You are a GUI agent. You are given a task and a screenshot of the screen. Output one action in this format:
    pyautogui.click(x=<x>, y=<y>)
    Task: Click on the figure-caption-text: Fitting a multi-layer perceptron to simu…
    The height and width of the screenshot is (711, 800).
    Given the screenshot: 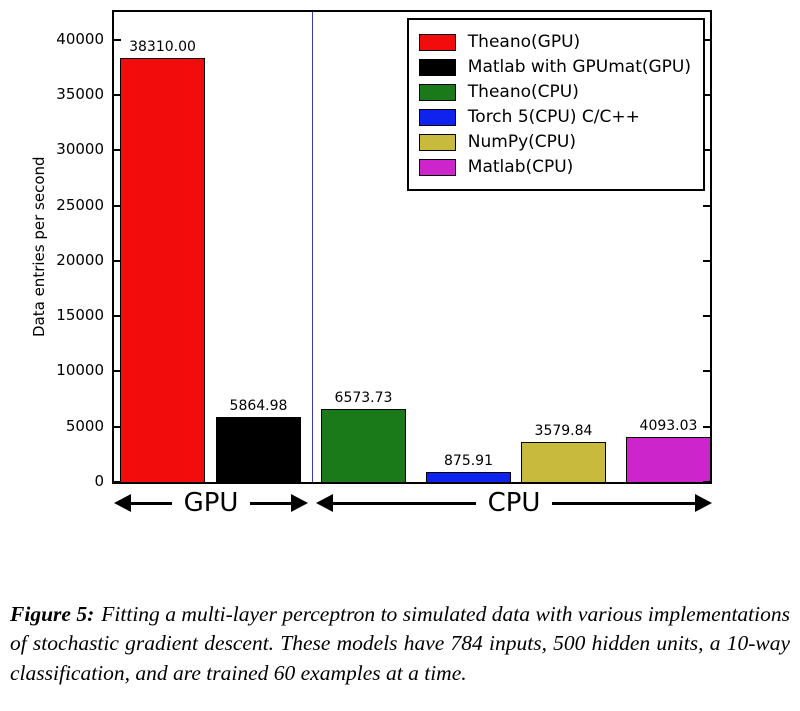 What is the action you would take?
    pyautogui.click(x=400, y=643)
    